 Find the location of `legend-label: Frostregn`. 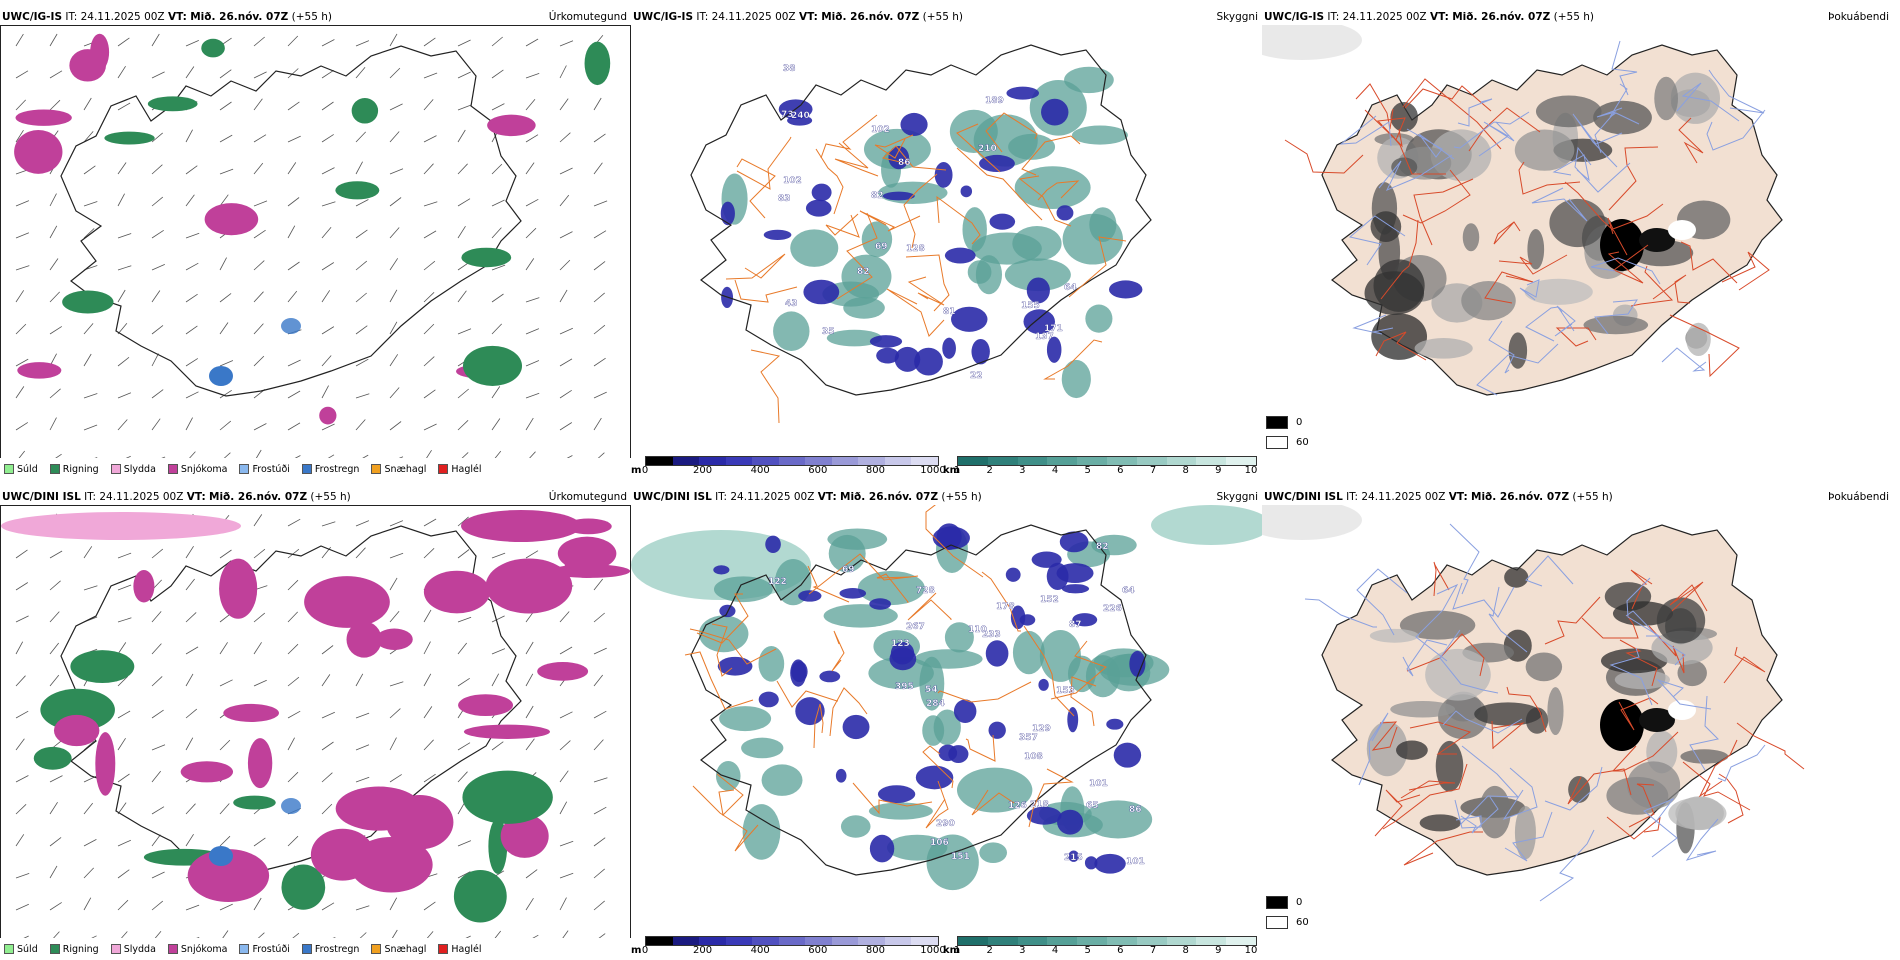

legend-label: Frostregn is located at coordinates (337, 469).